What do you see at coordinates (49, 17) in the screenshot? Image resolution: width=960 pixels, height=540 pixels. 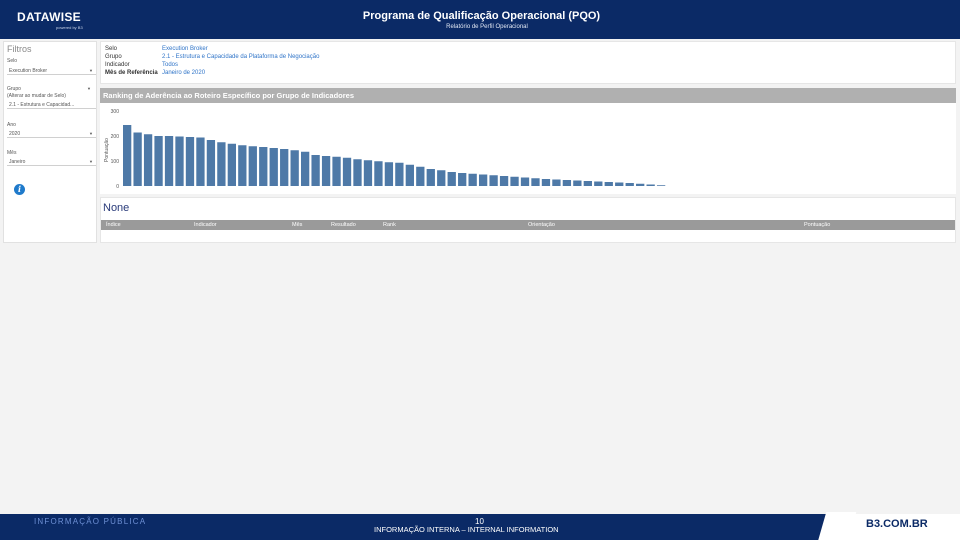 I see `datawise-logo: DATAWISE` at bounding box center [49, 17].